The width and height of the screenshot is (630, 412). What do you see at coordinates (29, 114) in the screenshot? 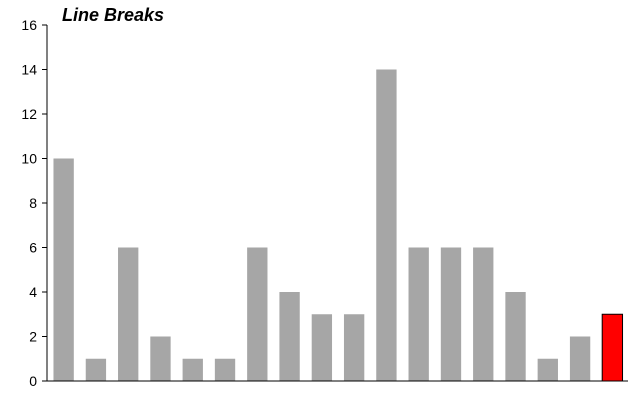
I see `y-tick-label: 12` at bounding box center [29, 114].